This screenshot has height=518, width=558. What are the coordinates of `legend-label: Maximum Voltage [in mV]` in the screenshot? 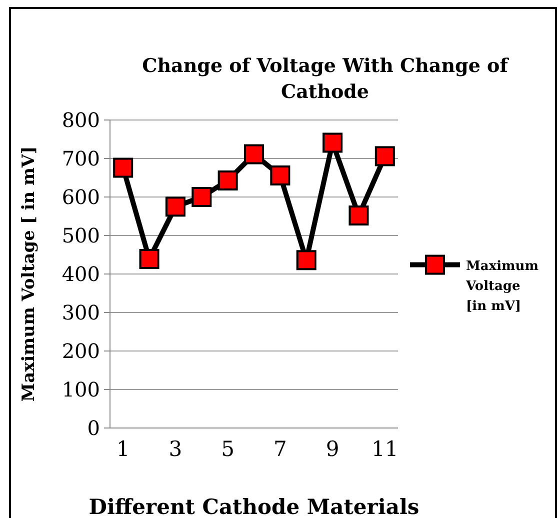 It's located at (502, 286).